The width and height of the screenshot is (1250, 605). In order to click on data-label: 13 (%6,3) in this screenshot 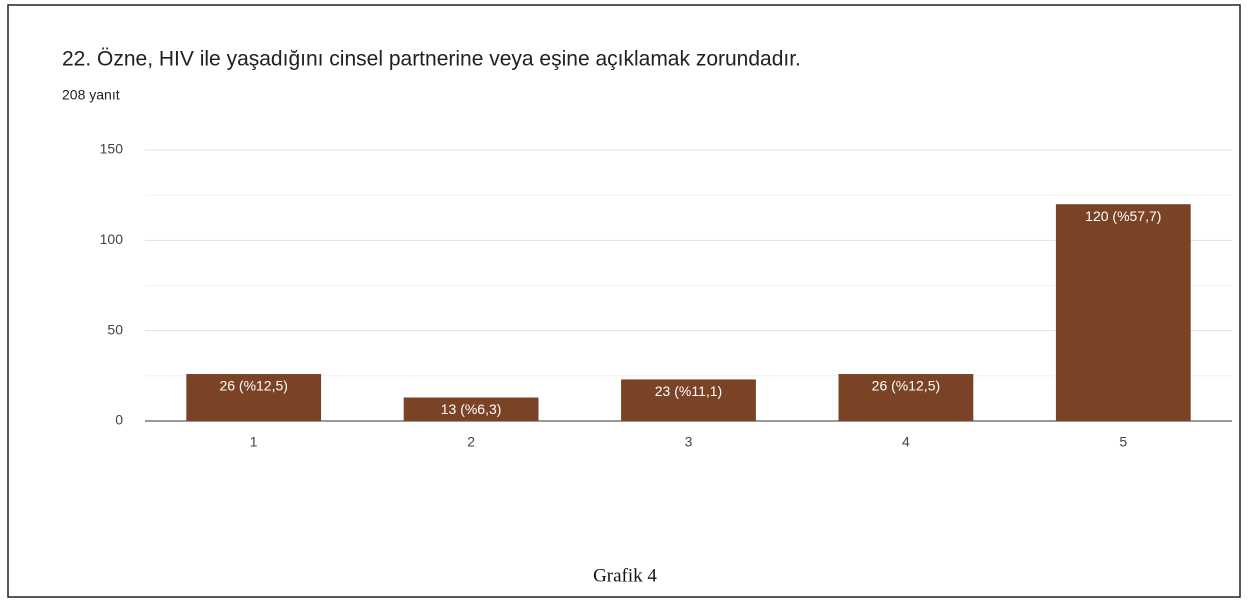, I will do `click(471, 409)`.